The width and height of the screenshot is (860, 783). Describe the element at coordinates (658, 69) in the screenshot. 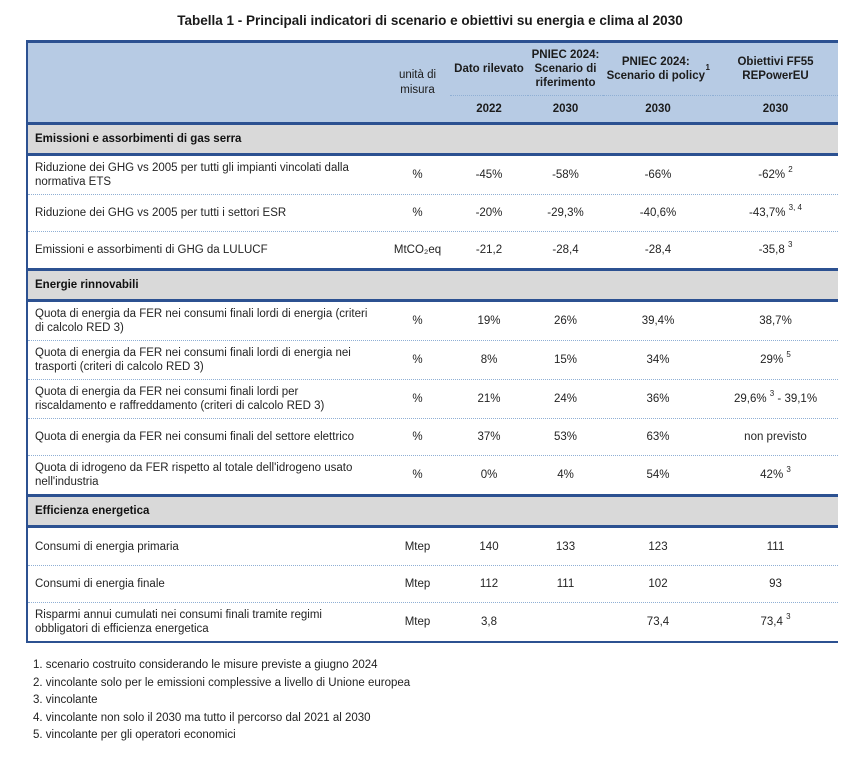

I see `column-header-4: PNIEC 2024: Scenario di policy 1` at that location.